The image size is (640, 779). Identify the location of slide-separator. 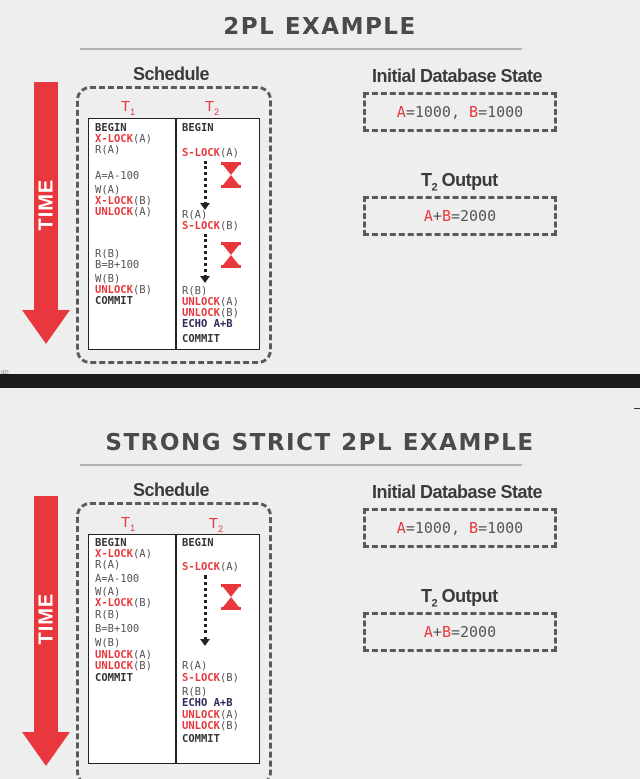
(320, 381).